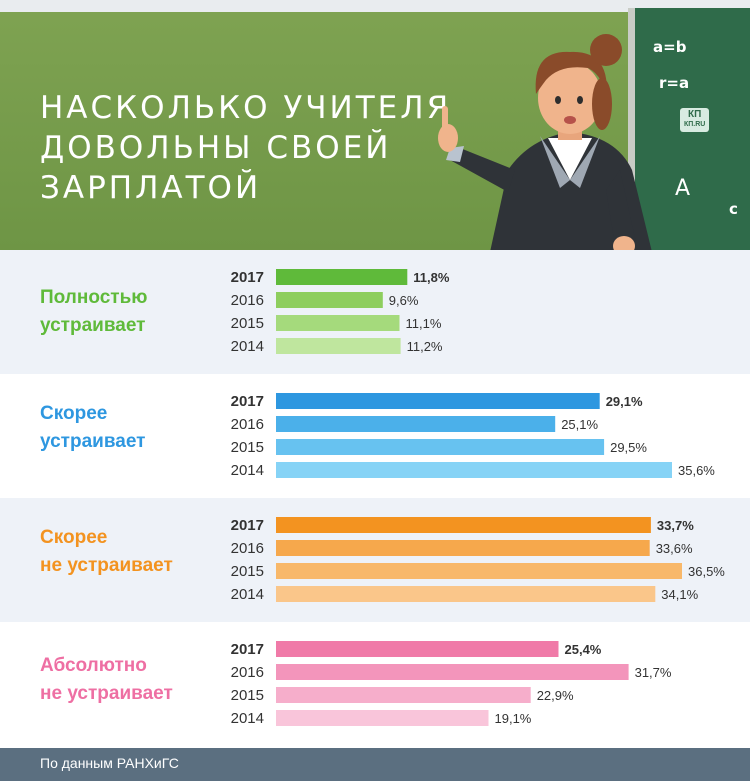  I want to click on teacher-illustration, so click(545, 142).